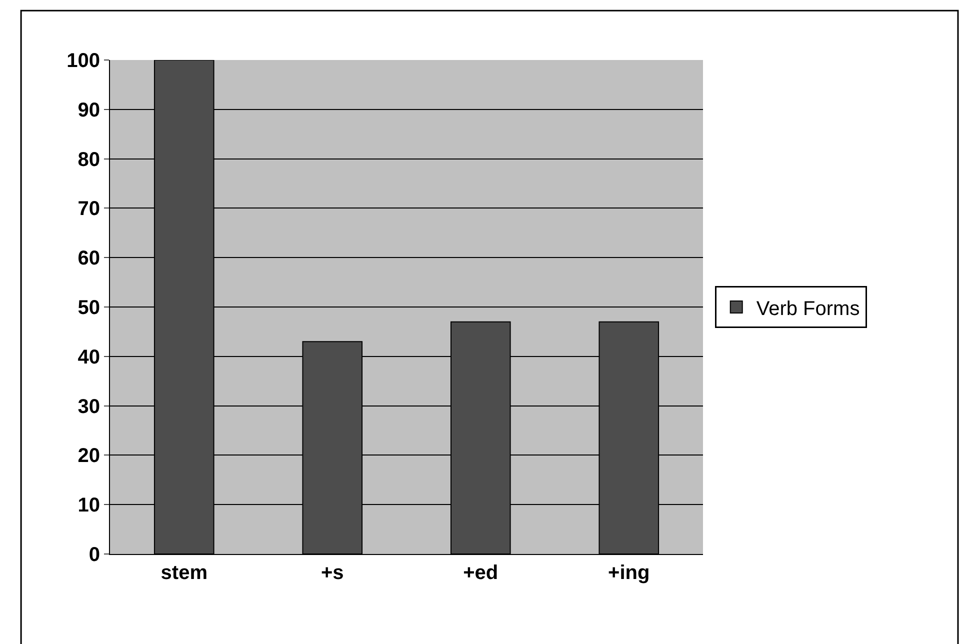 The image size is (963, 644). I want to click on x-tick-label: +ed, so click(480, 573).